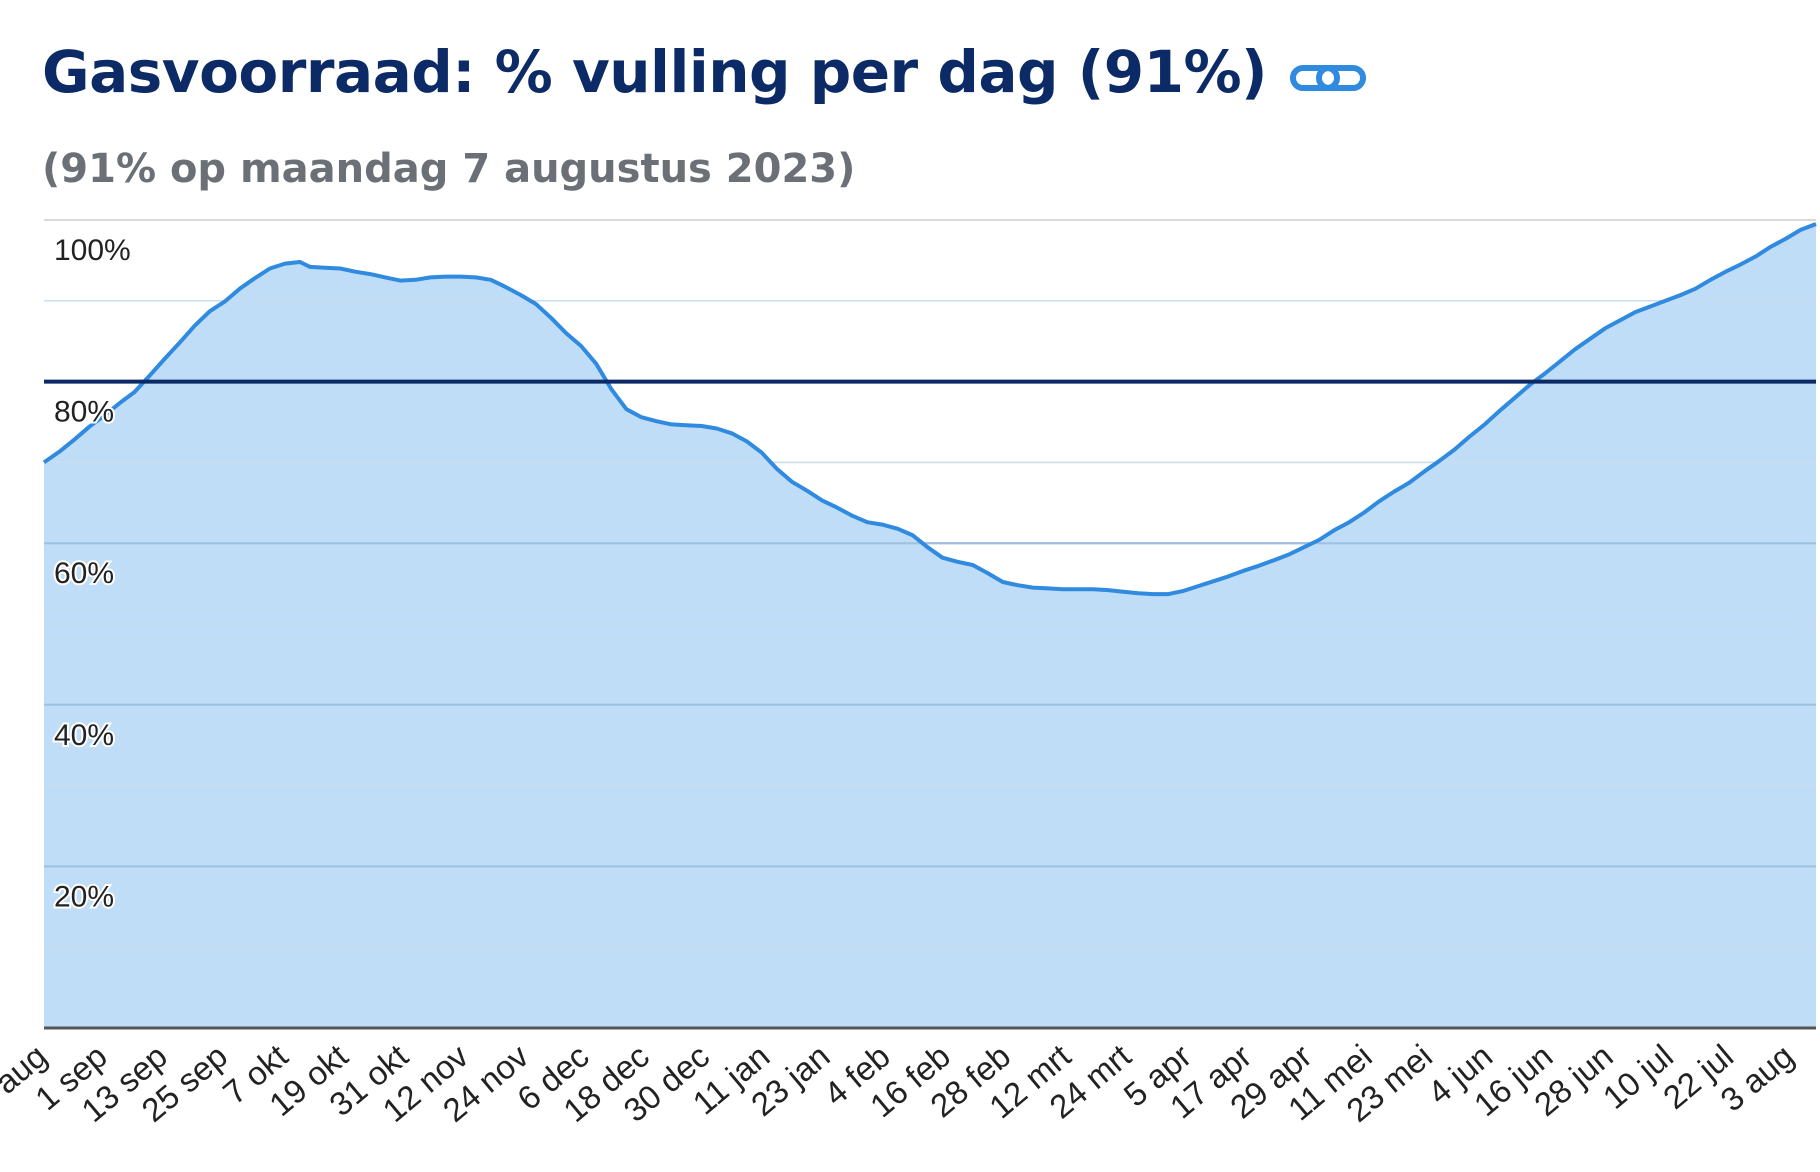 The width and height of the screenshot is (1820, 1172). I want to click on y-tick-label: 20%, so click(84, 896).